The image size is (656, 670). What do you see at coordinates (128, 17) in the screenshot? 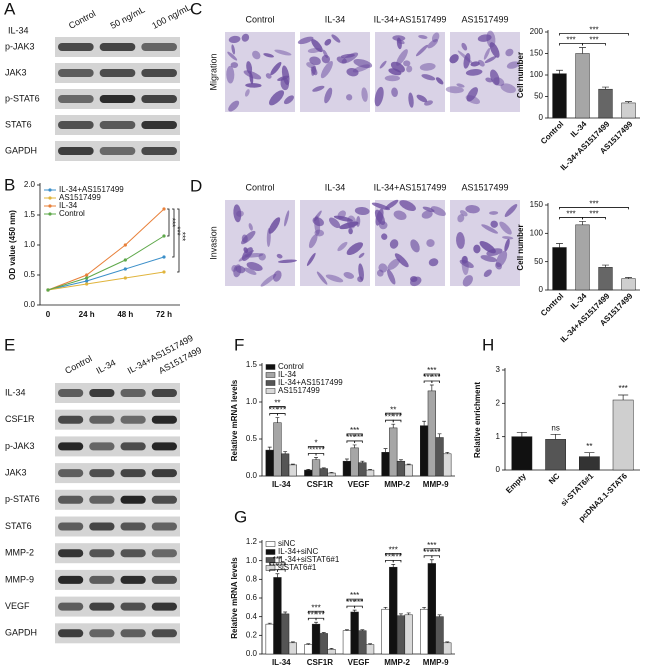
I see `lane-label: 50 ng/mL` at bounding box center [128, 17].